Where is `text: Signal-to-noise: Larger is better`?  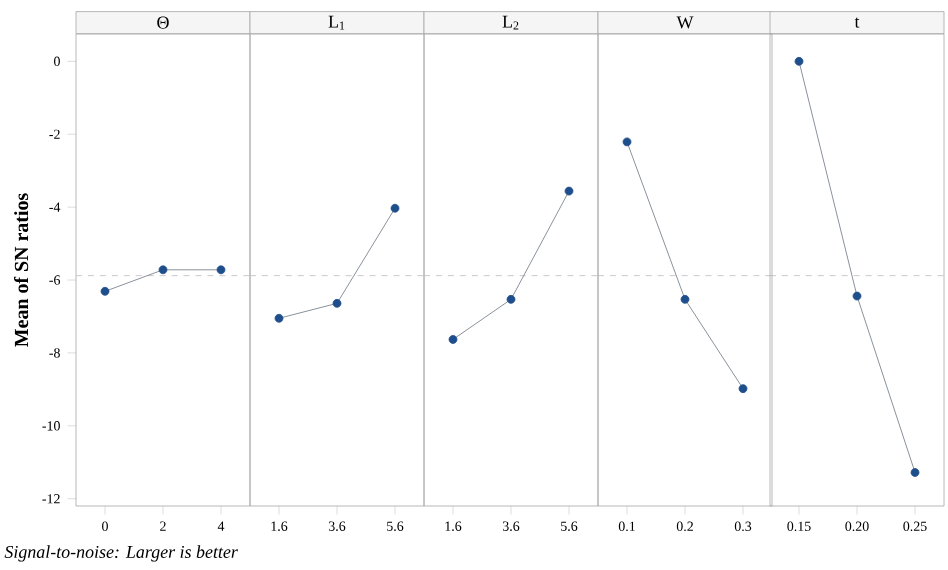 text: Signal-to-noise: Larger is better is located at coordinates (121, 553).